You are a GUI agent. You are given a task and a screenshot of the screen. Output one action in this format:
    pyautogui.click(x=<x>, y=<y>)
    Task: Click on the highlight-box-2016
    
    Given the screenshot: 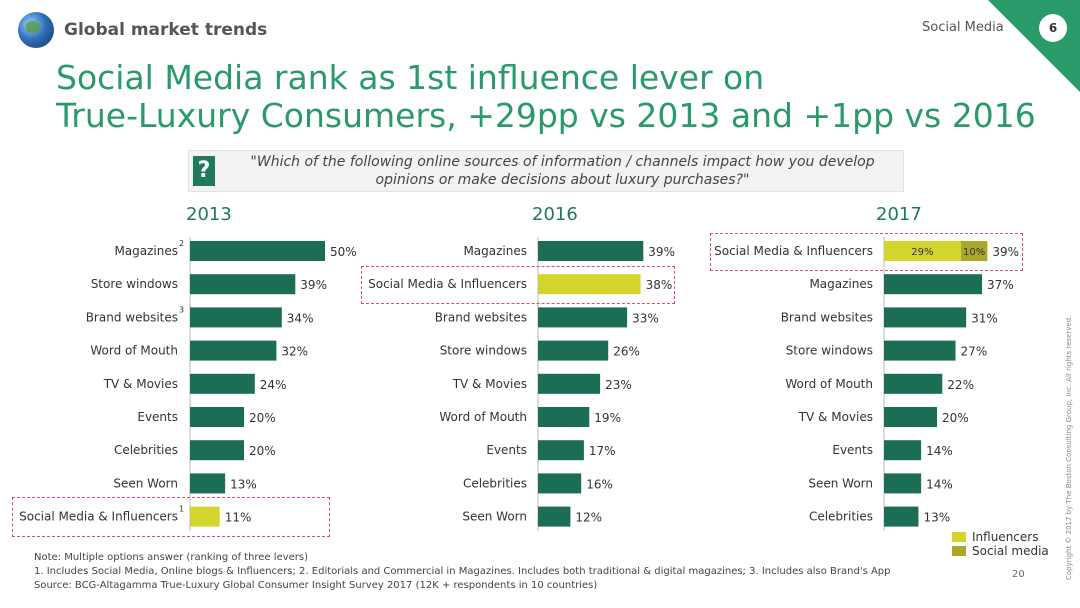 What is the action you would take?
    pyautogui.click(x=518, y=285)
    